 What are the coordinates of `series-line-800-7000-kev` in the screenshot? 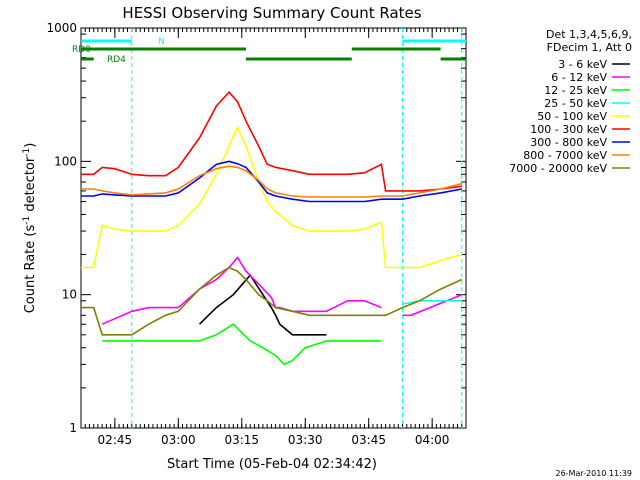 It's located at (271, 181).